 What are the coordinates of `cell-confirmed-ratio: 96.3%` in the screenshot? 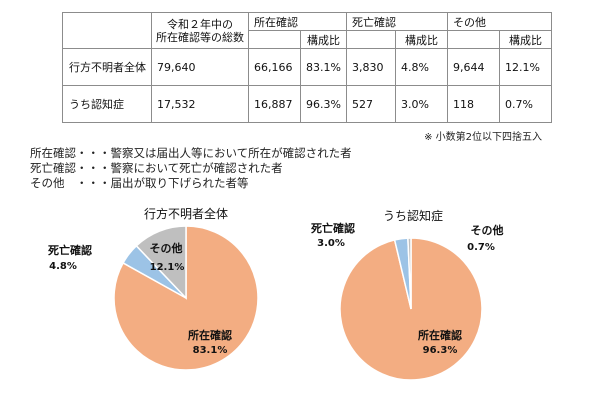 It's located at (323, 104).